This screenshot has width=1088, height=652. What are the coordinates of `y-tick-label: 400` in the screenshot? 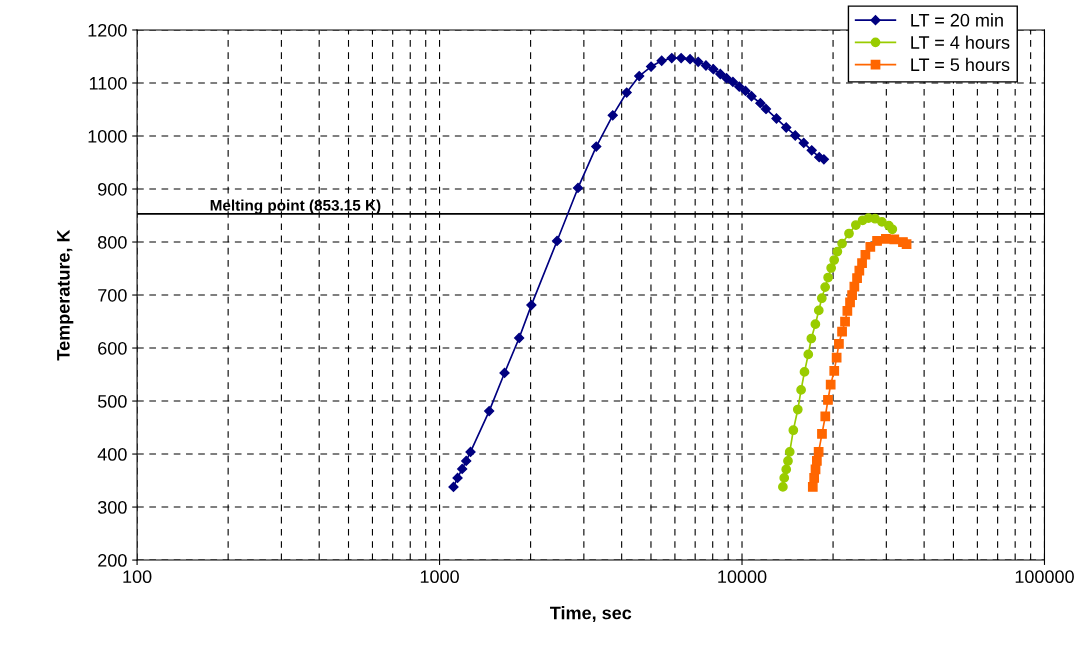 It's located at (112, 454).